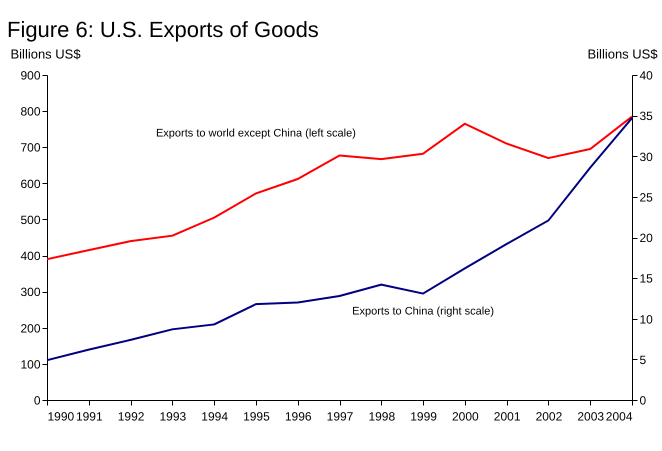 This screenshot has width=662, height=451. Describe the element at coordinates (30, 256) in the screenshot. I see `y-tick-label: 400` at that location.